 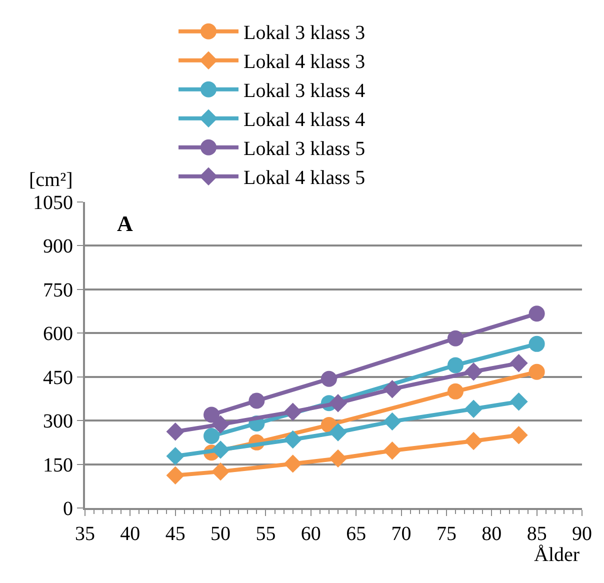 What do you see at coordinates (85, 534) in the screenshot?
I see `x-tick-label: 35` at bounding box center [85, 534].